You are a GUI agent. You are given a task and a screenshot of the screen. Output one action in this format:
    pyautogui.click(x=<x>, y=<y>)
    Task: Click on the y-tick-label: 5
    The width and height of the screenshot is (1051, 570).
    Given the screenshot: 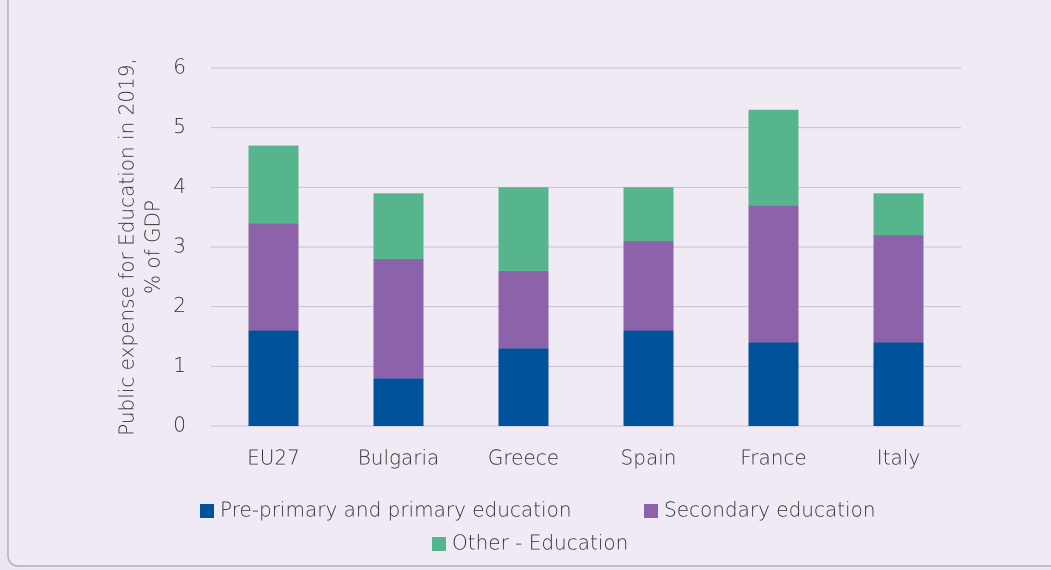 What is the action you would take?
    pyautogui.click(x=179, y=126)
    